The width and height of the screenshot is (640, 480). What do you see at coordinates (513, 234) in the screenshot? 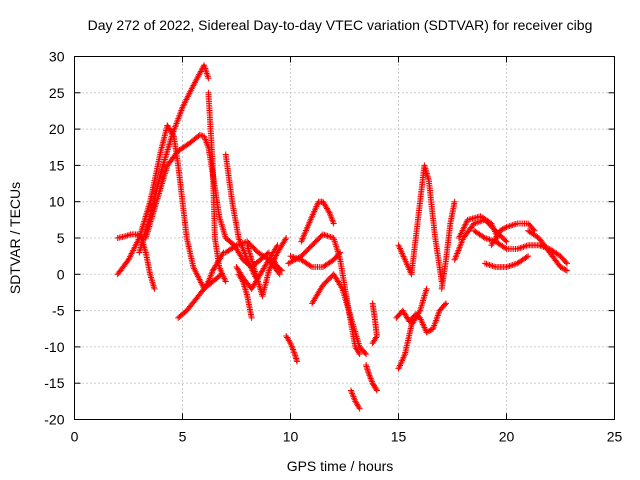
I see `series-arc-ac` at bounding box center [513, 234].